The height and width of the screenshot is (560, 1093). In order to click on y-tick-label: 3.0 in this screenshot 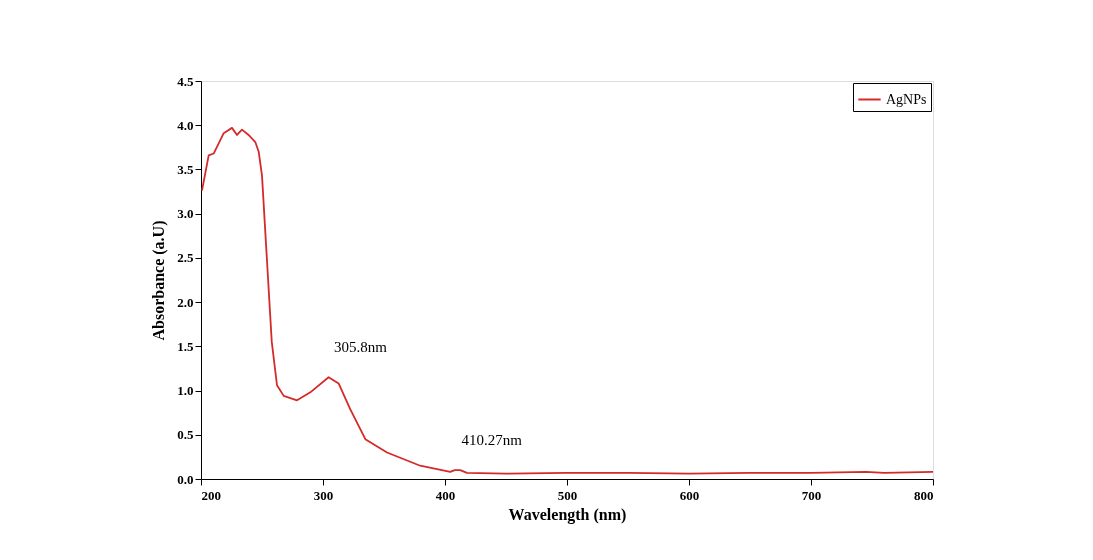, I will do `click(185, 214)`.